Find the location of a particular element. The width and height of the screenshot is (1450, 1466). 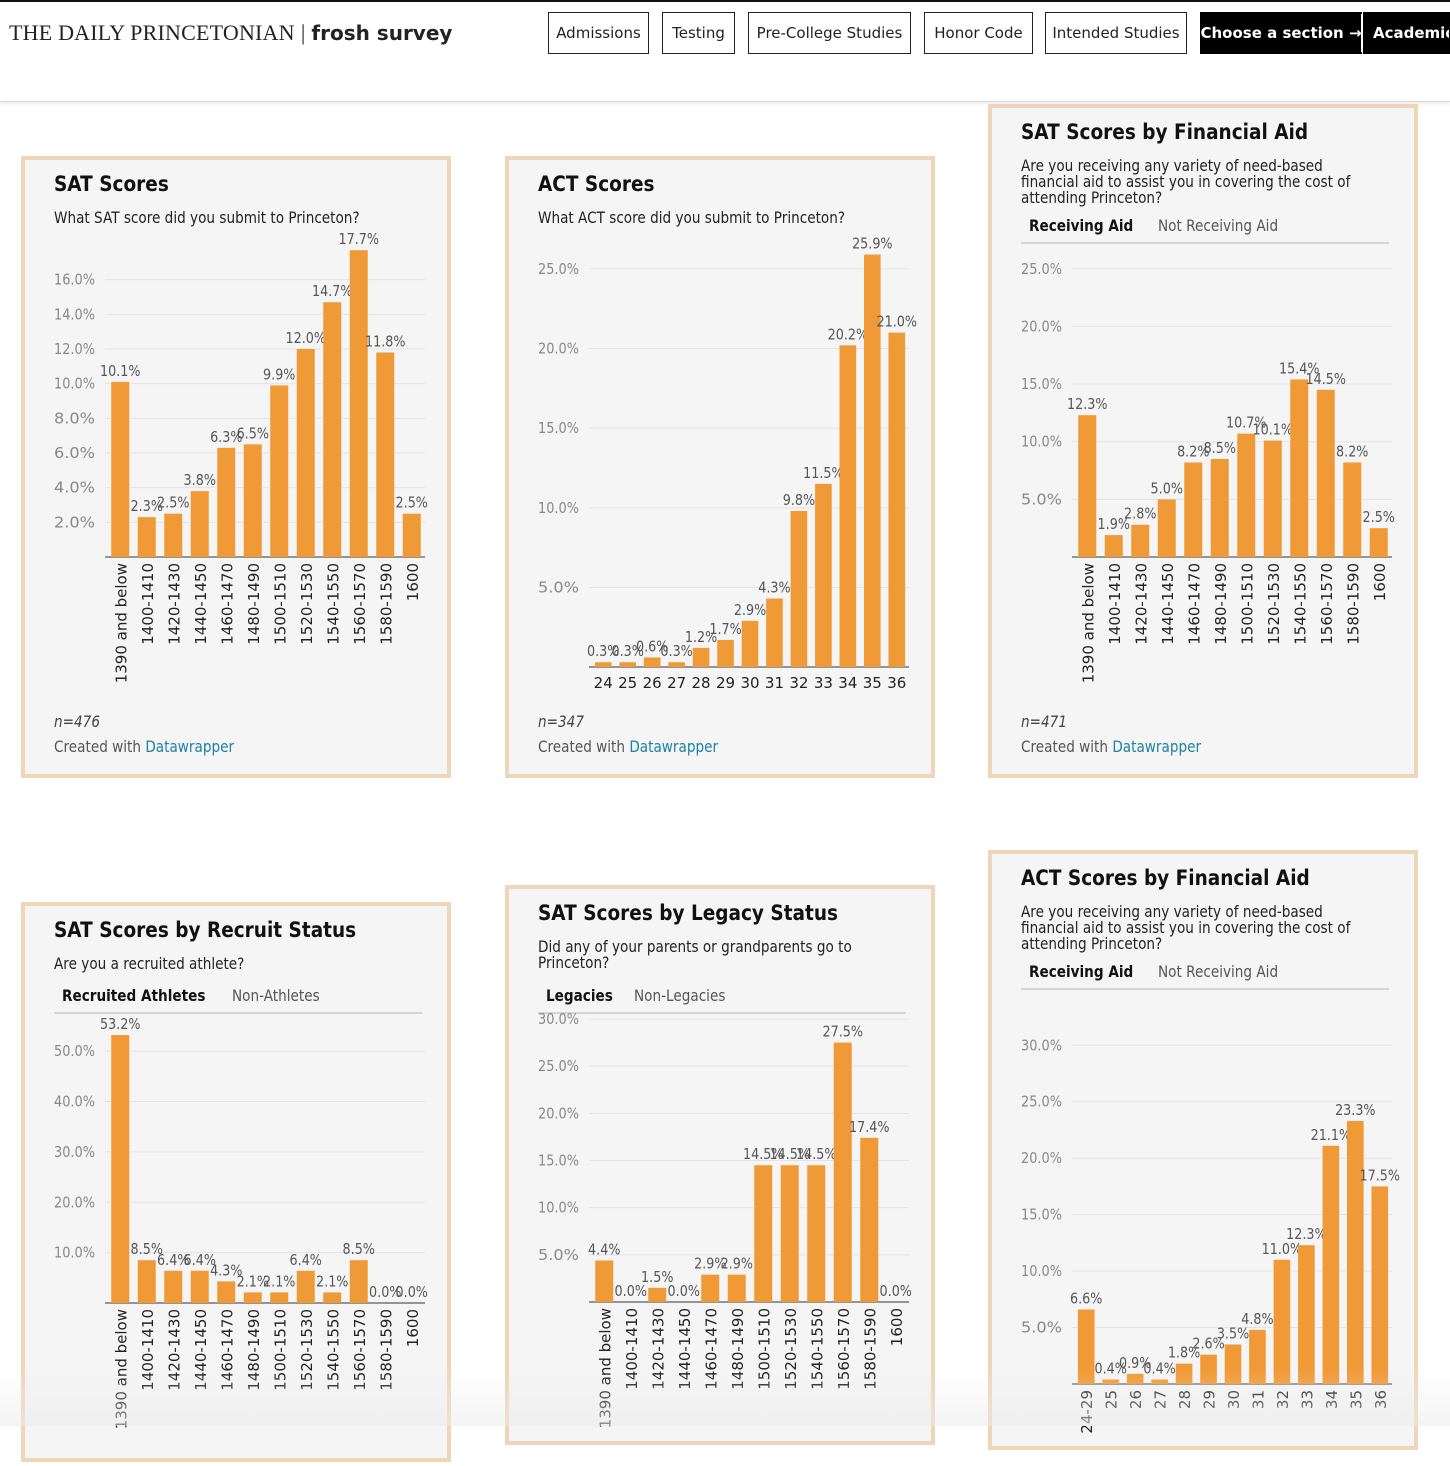

value-label: 4.3% is located at coordinates (774, 588).